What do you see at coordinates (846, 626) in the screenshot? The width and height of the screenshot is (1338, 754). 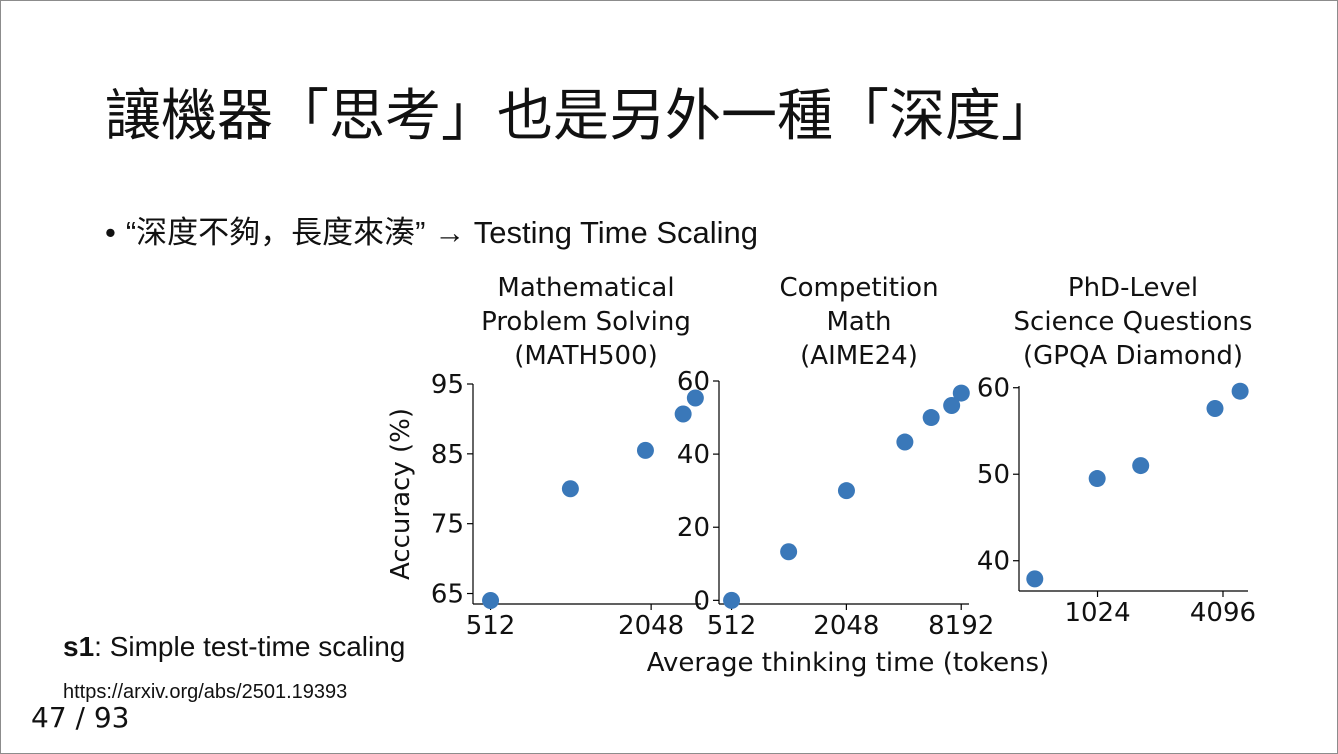 I see `chart-2-x-tick-label: 2048` at bounding box center [846, 626].